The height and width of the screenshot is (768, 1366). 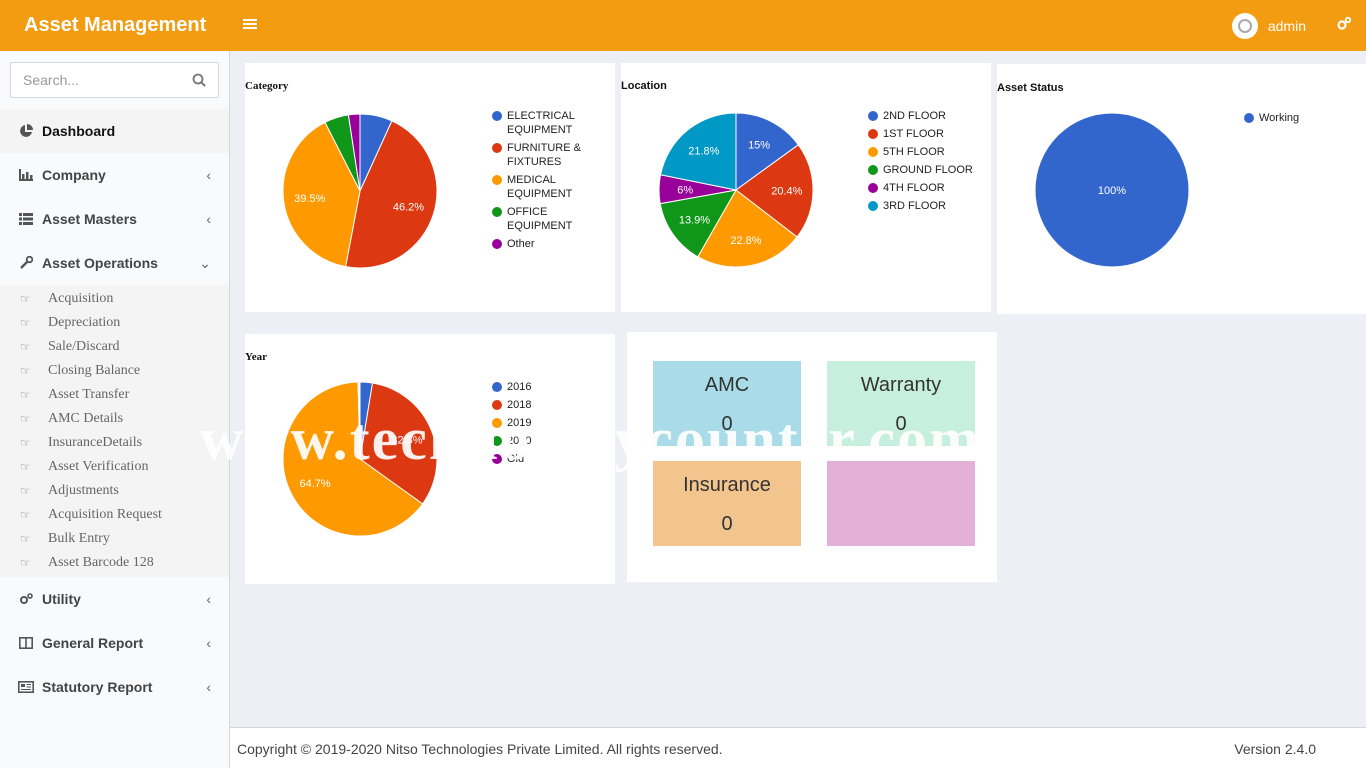 I want to click on sidebar-toggle-icon, so click(x=250, y=25).